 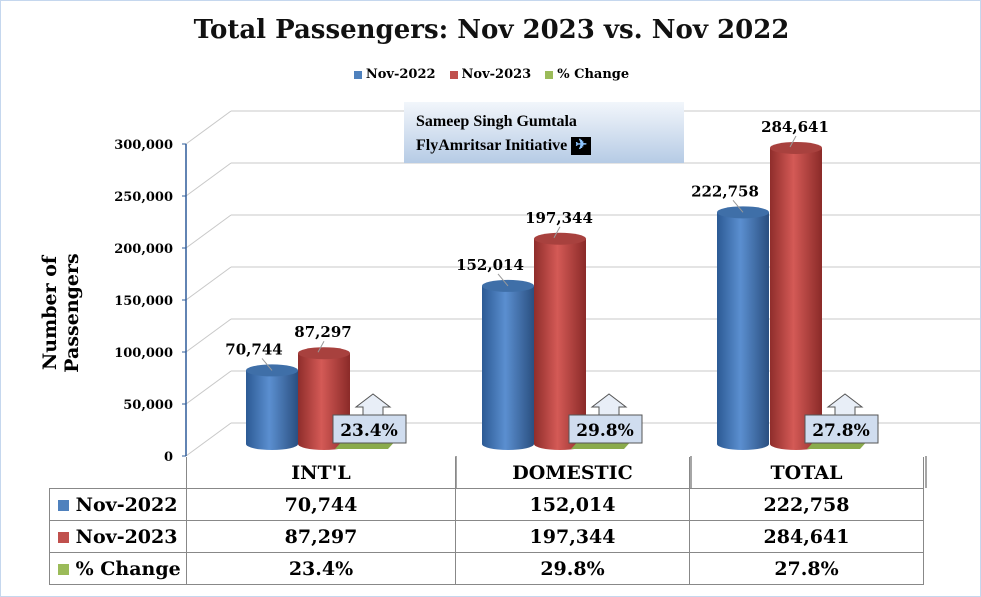 I want to click on cell: 284,641, so click(x=806, y=536).